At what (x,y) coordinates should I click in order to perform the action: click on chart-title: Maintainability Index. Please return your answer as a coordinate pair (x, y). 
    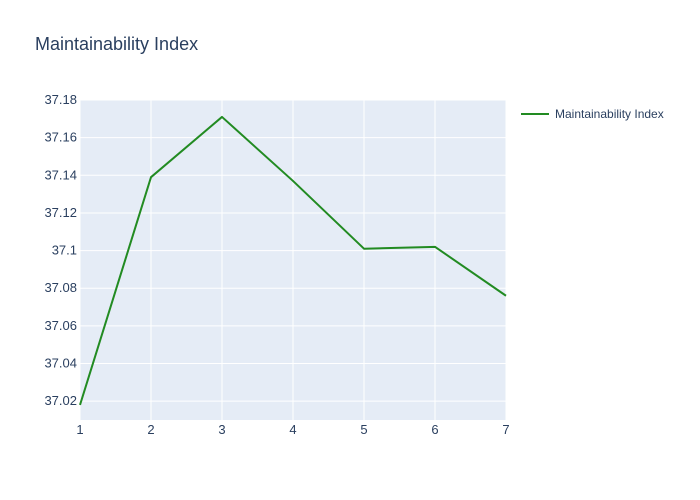
    Looking at the image, I should click on (116, 44).